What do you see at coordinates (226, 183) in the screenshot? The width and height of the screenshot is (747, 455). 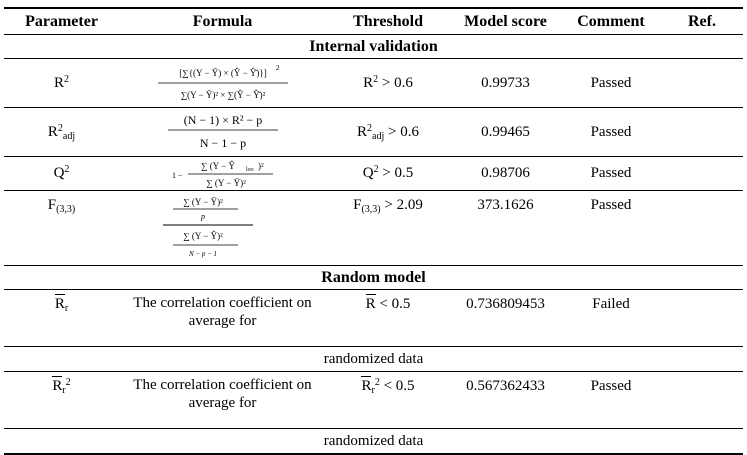 I see `formula-q2-denominator: ∑ (Y − Ȳ)²` at bounding box center [226, 183].